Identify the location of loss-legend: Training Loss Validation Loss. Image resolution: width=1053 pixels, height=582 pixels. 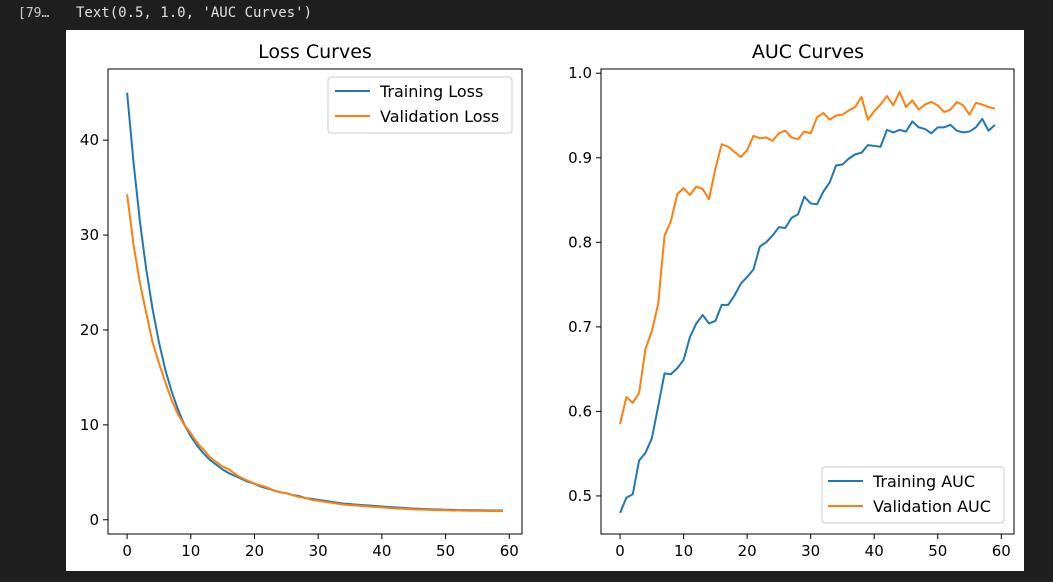
(420, 105).